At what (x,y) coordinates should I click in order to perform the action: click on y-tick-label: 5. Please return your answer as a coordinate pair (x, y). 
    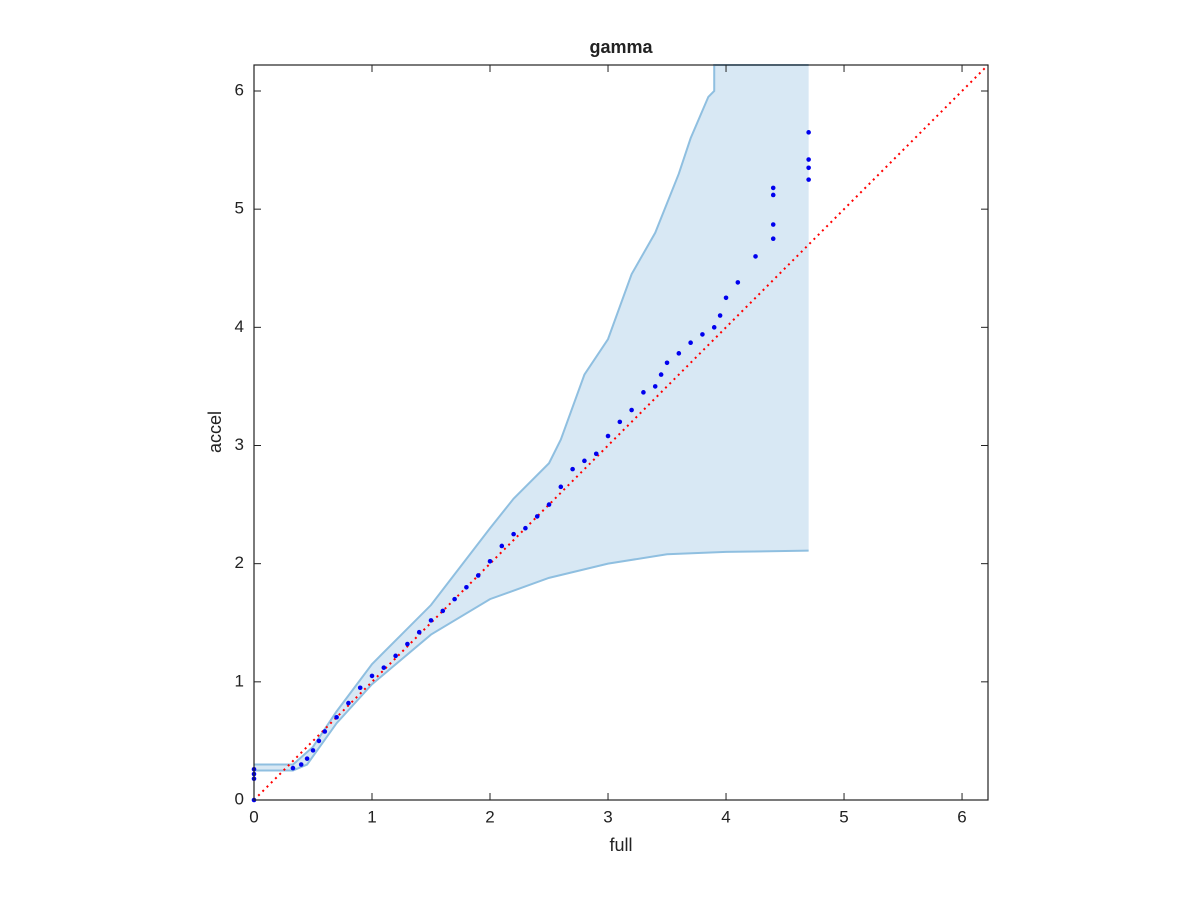
    Looking at the image, I should click on (239, 208).